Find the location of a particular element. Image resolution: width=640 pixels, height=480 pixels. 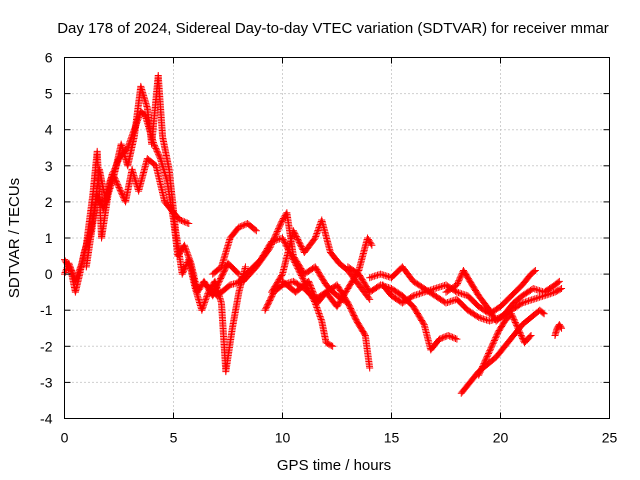

series-a7 is located at coordinates (321, 259).